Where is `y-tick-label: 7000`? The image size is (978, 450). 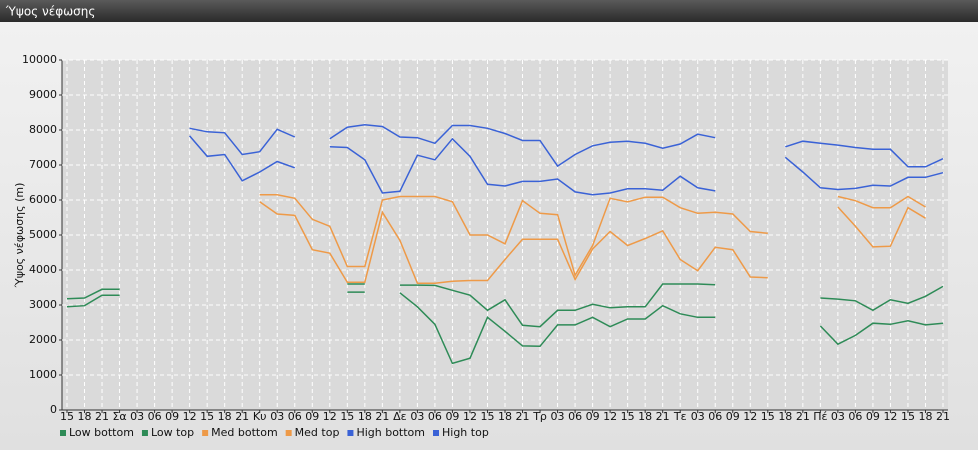
y-tick-label: 7000 is located at coordinates (43, 164).